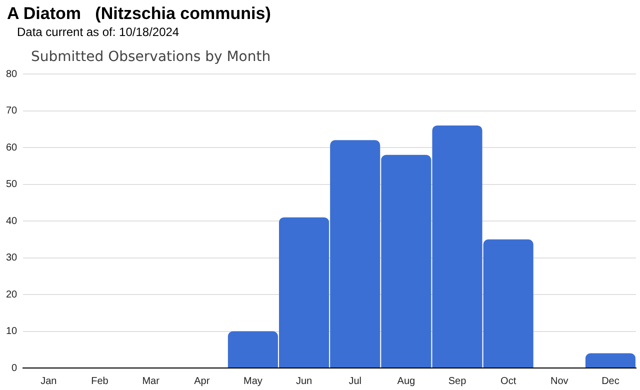 The width and height of the screenshot is (640, 390). What do you see at coordinates (253, 381) in the screenshot?
I see `x-tick-label: May` at bounding box center [253, 381].